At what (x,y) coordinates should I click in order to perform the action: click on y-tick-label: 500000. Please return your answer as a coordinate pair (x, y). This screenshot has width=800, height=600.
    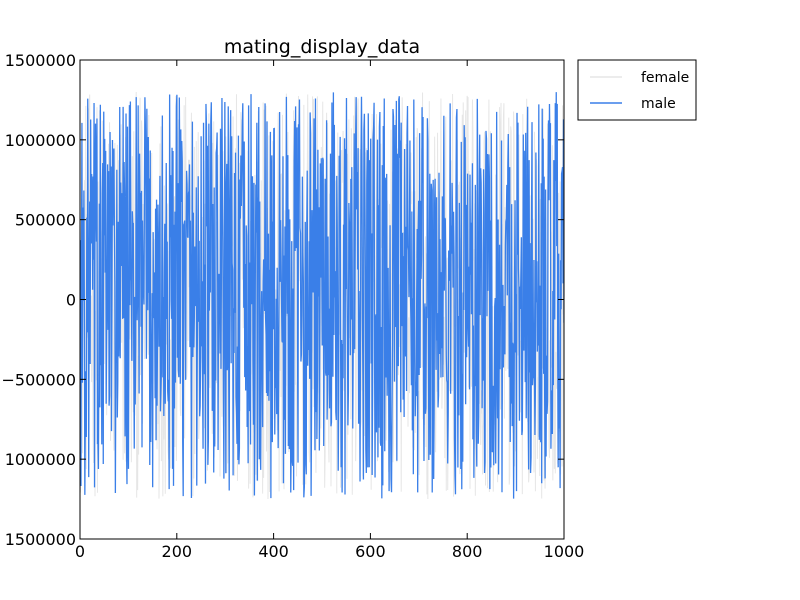
    Looking at the image, I should click on (45, 220).